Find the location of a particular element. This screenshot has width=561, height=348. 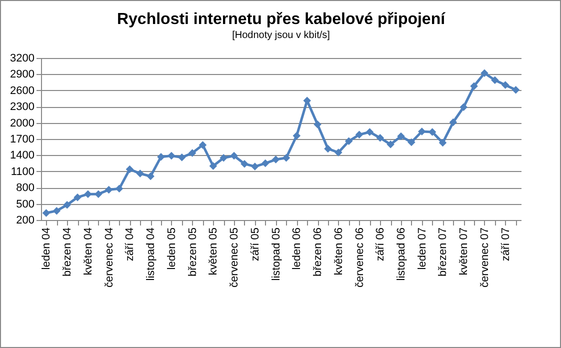

y-tick-label: 3200 is located at coordinates (22, 58).